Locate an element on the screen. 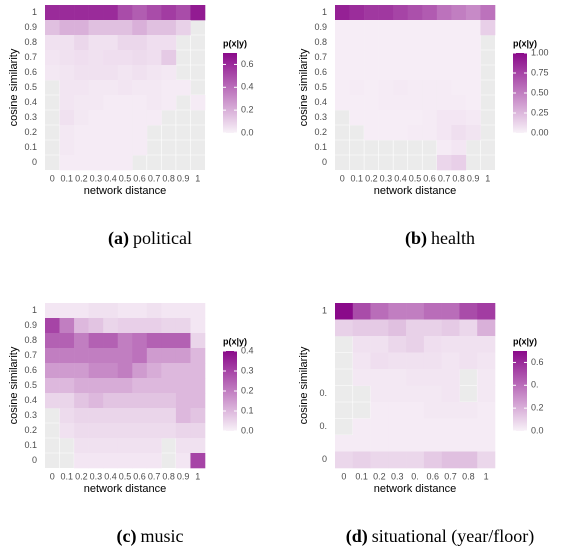 This screenshot has width=575, height=548. x-axis-label: network distance is located at coordinates (125, 489).